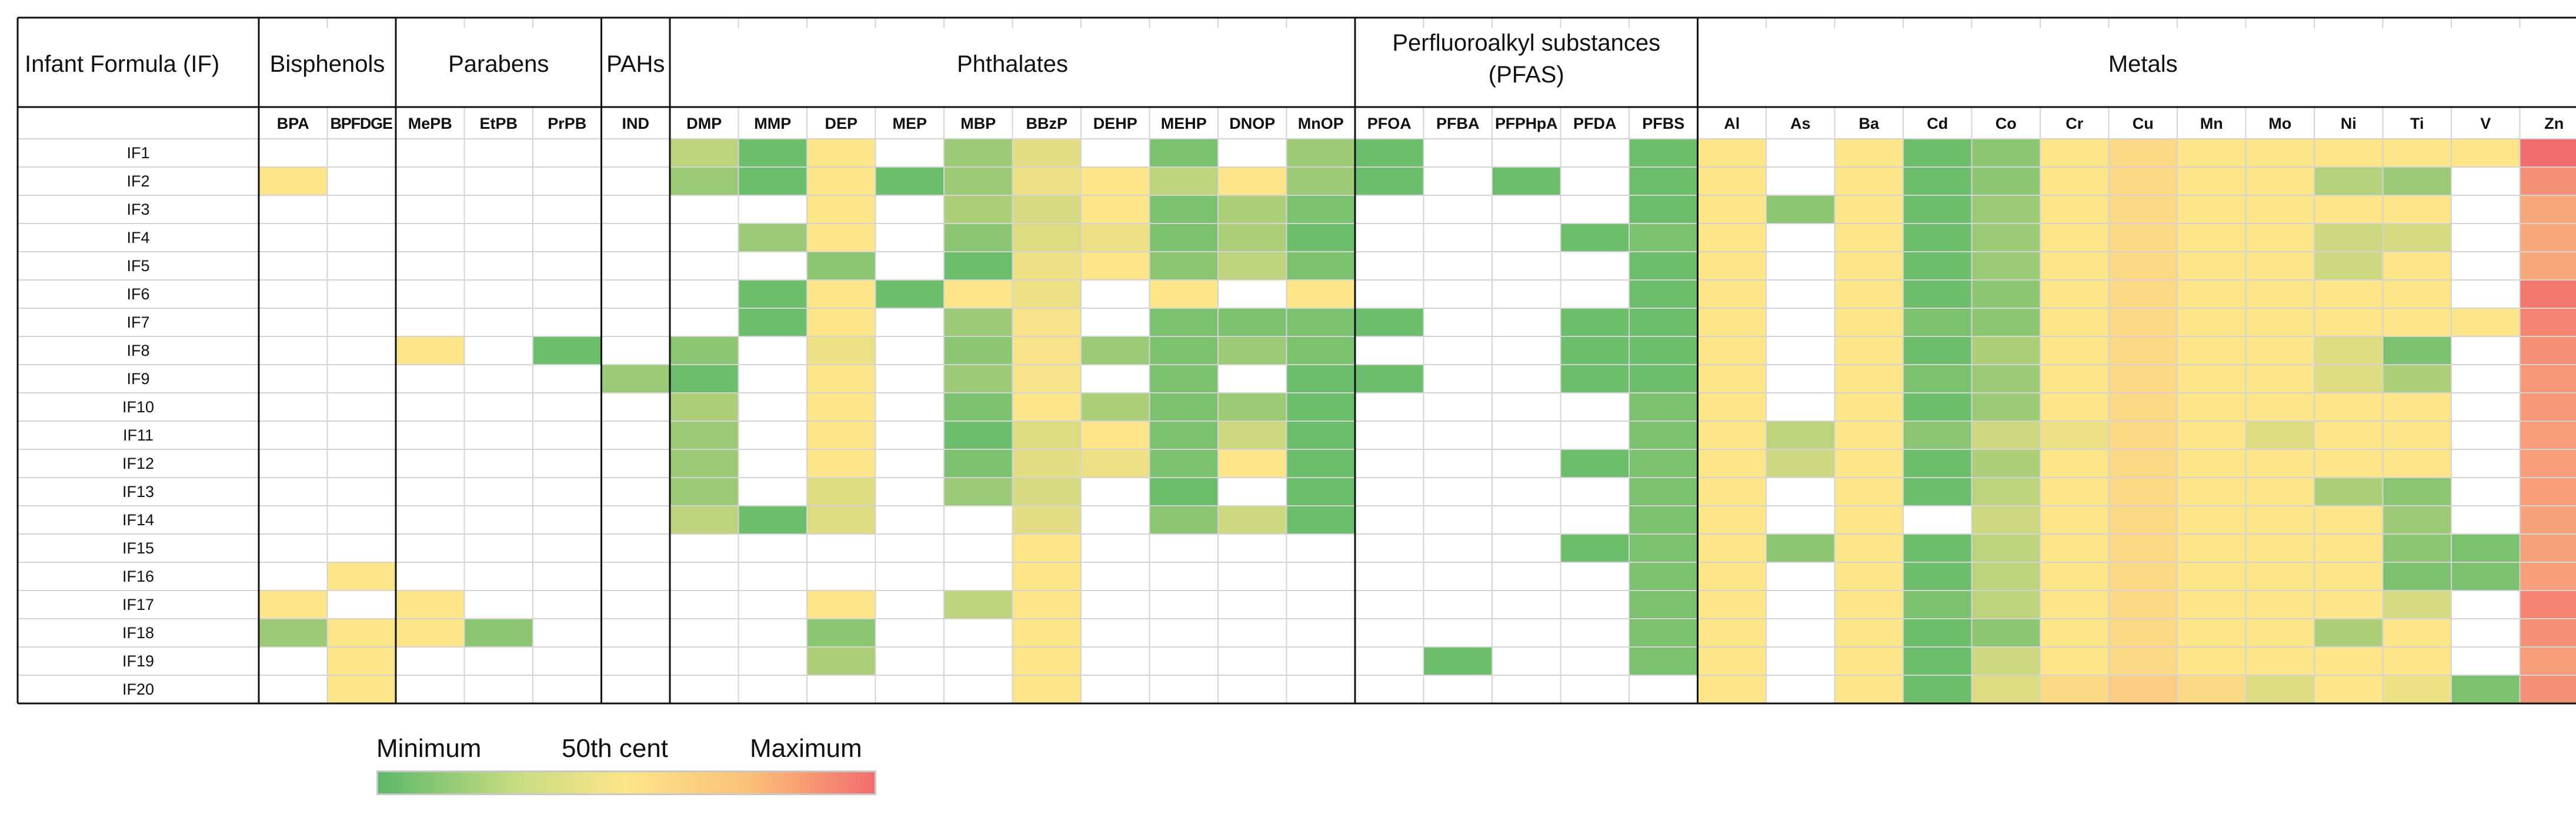  Describe the element at coordinates (2349, 123) in the screenshot. I see `column-label: Ni` at that location.